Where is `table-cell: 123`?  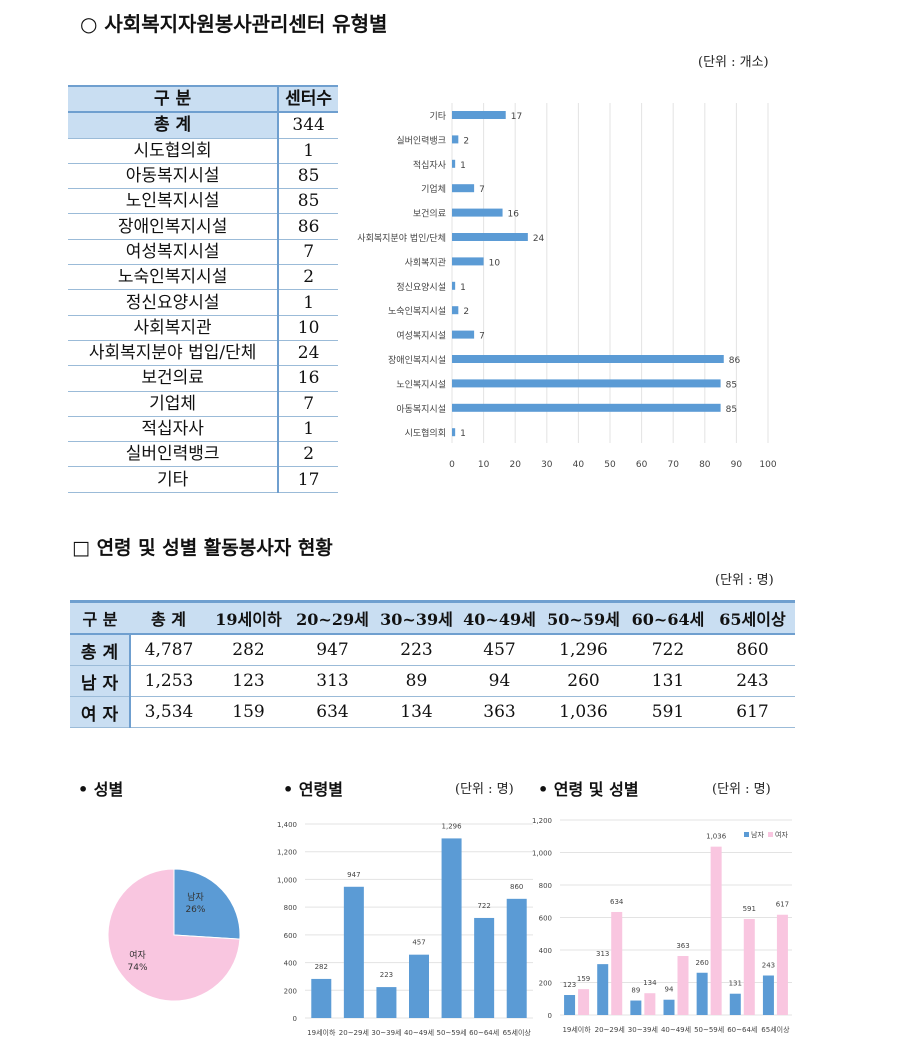
table-cell: 123 is located at coordinates (248, 681).